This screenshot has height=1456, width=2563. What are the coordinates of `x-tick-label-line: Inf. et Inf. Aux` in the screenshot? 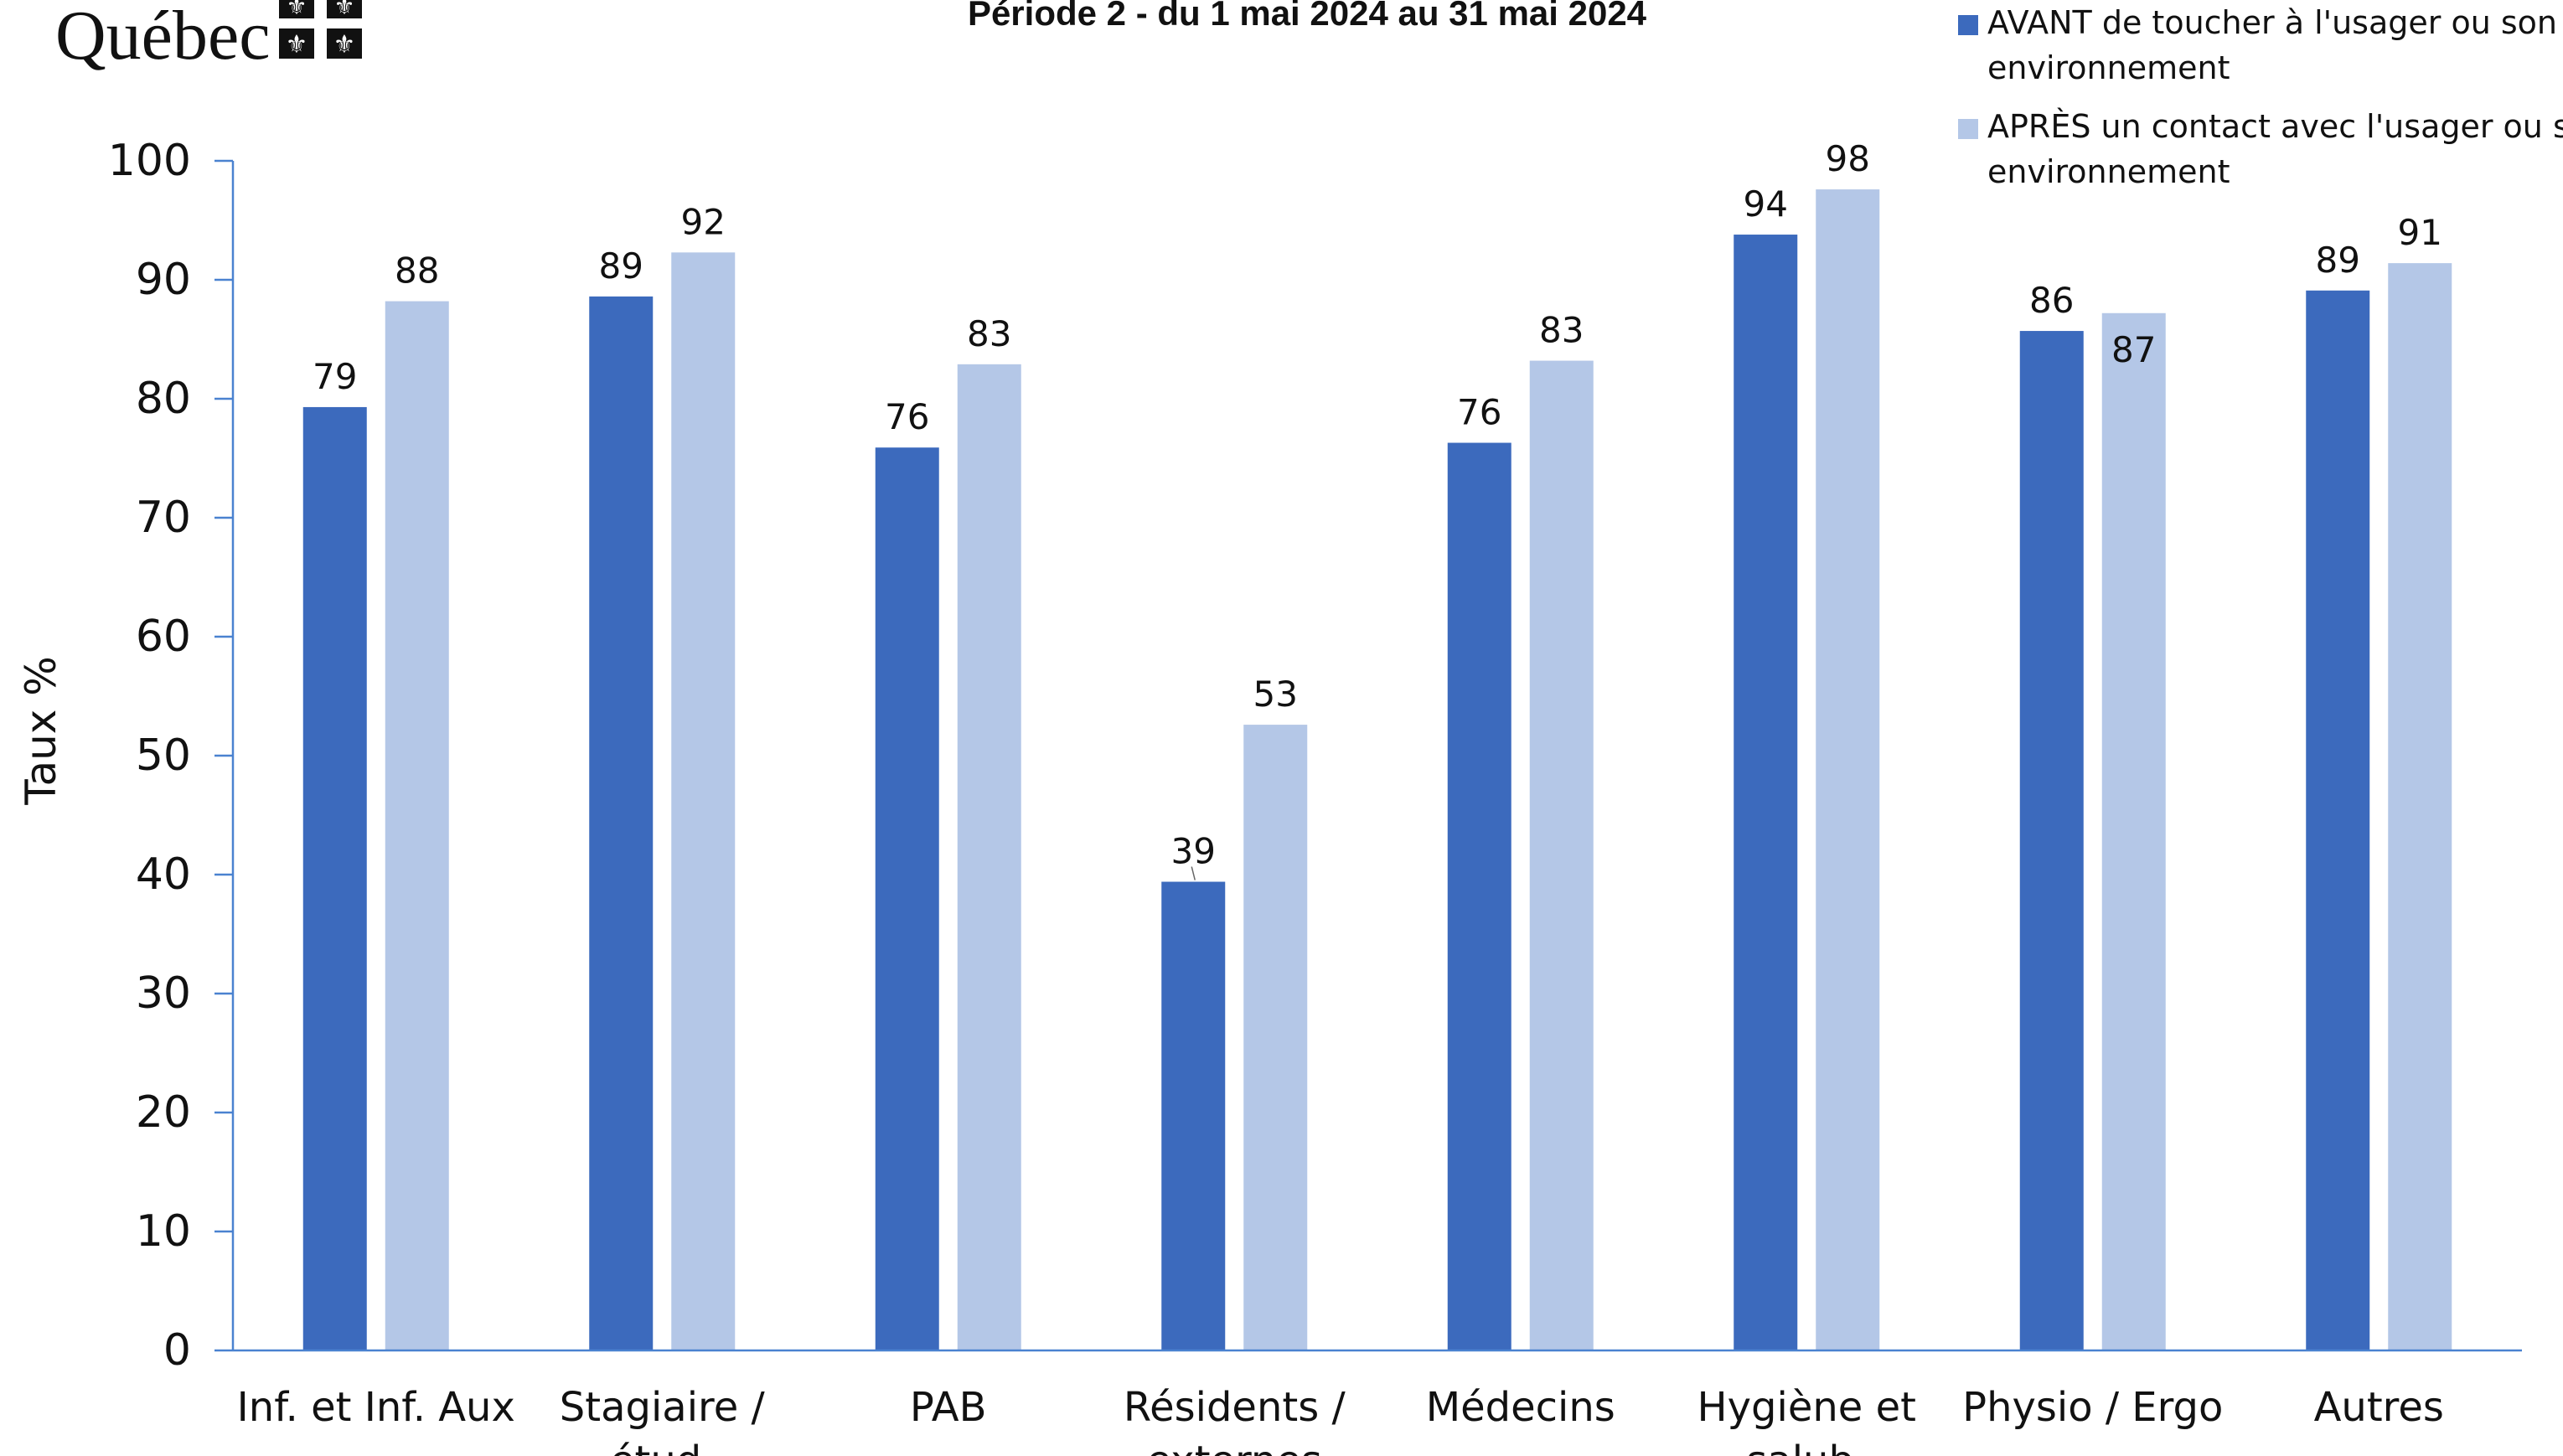 It's located at (376, 1407).